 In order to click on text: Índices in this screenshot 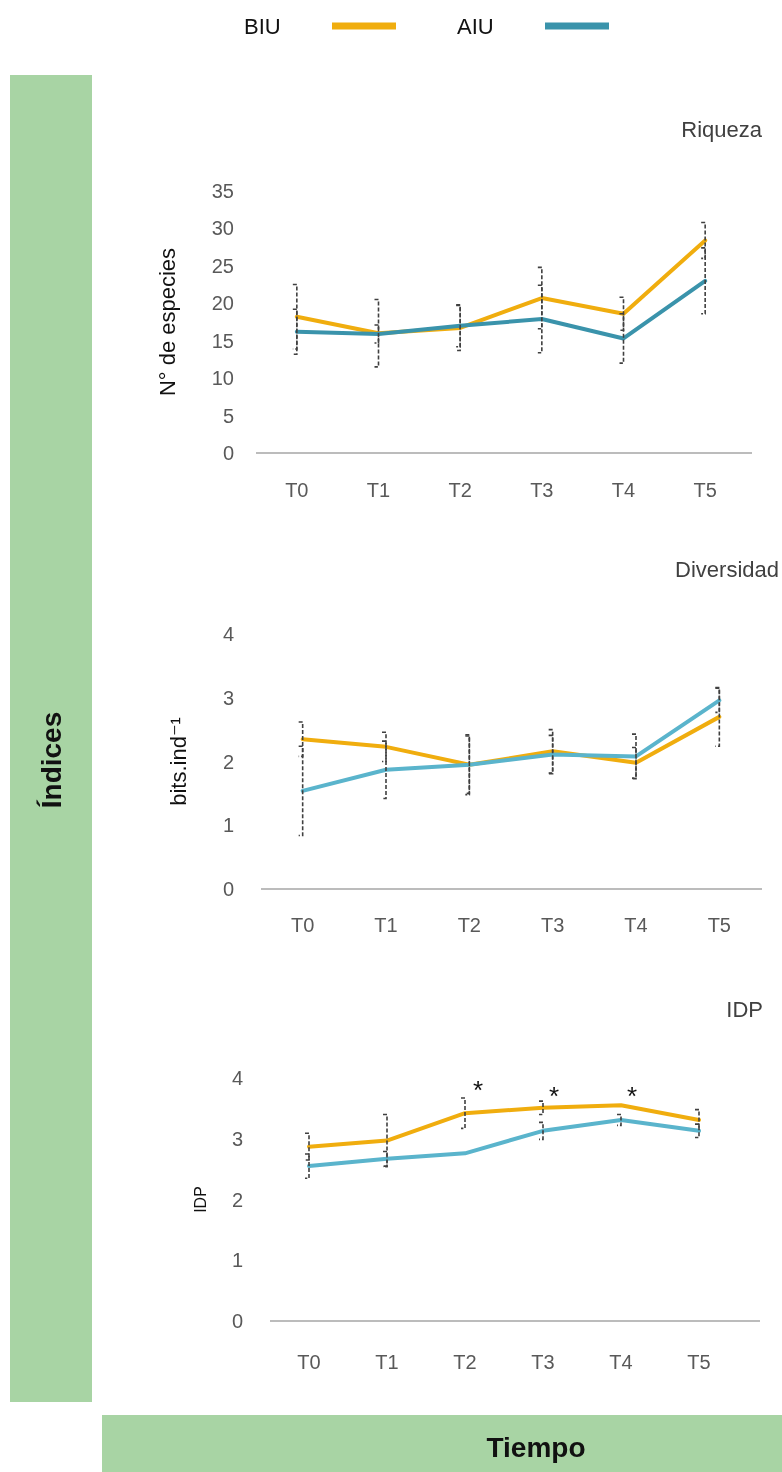, I will do `click(51, 760)`.